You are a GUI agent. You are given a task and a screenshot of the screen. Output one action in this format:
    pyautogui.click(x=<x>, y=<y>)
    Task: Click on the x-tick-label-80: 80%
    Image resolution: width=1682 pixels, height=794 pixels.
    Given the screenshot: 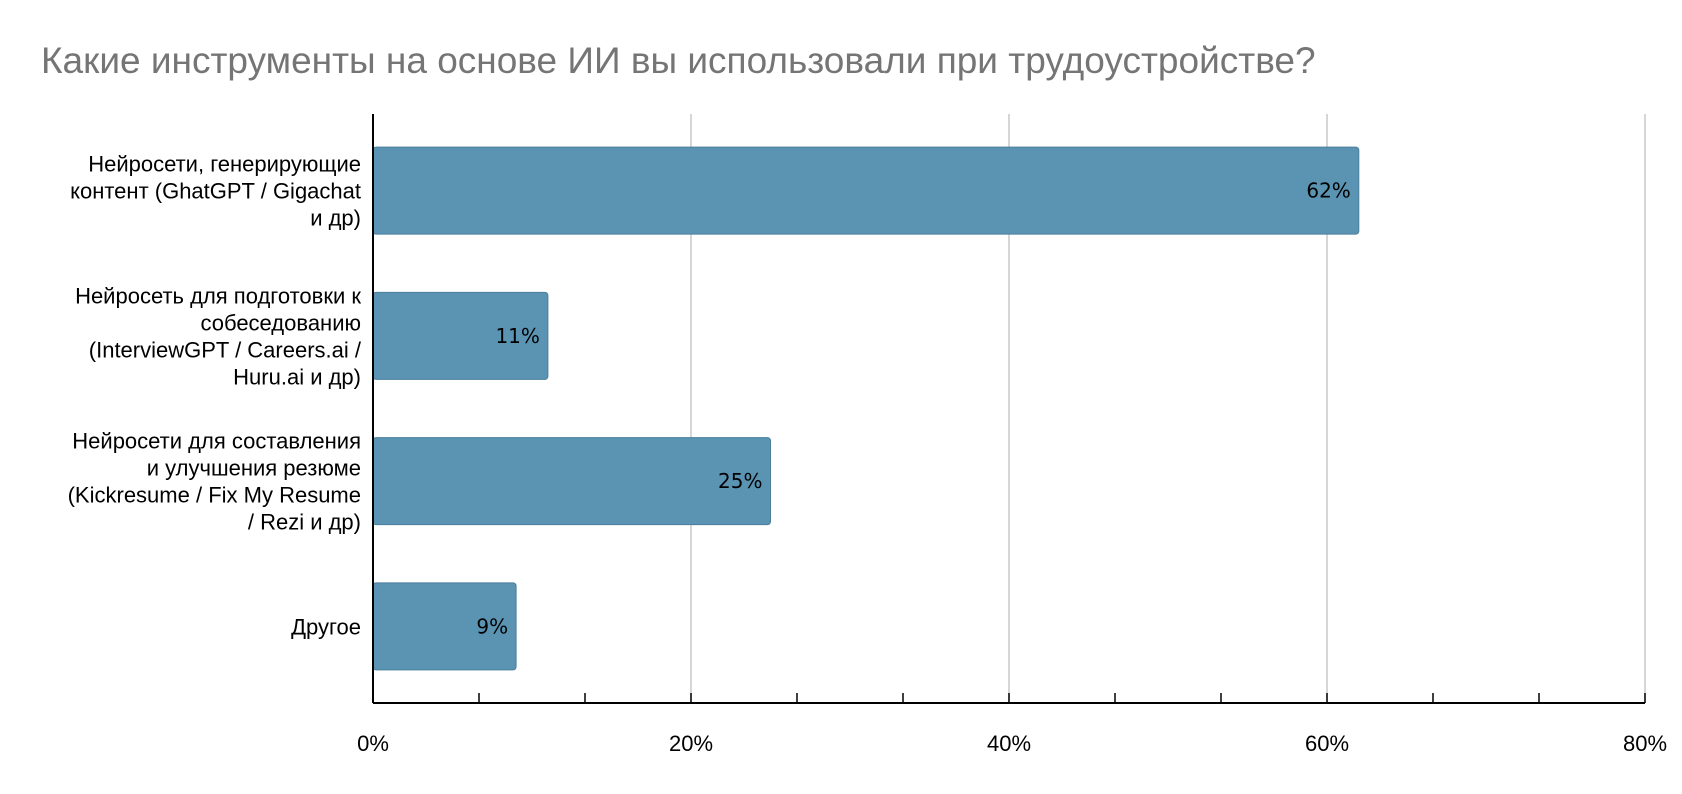 What is the action you would take?
    pyautogui.click(x=1645, y=743)
    